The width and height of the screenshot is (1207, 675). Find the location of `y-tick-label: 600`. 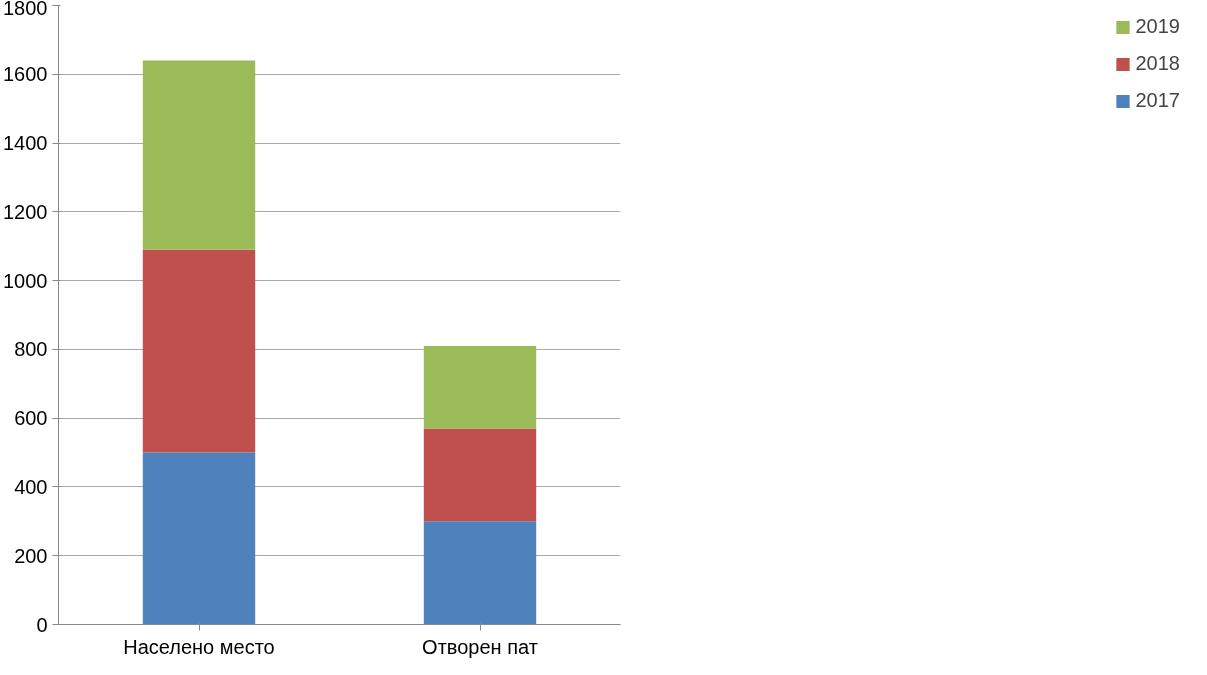

y-tick-label: 600 is located at coordinates (31, 418).